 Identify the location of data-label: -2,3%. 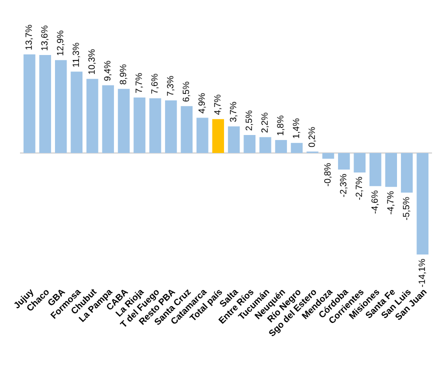
(344, 185).